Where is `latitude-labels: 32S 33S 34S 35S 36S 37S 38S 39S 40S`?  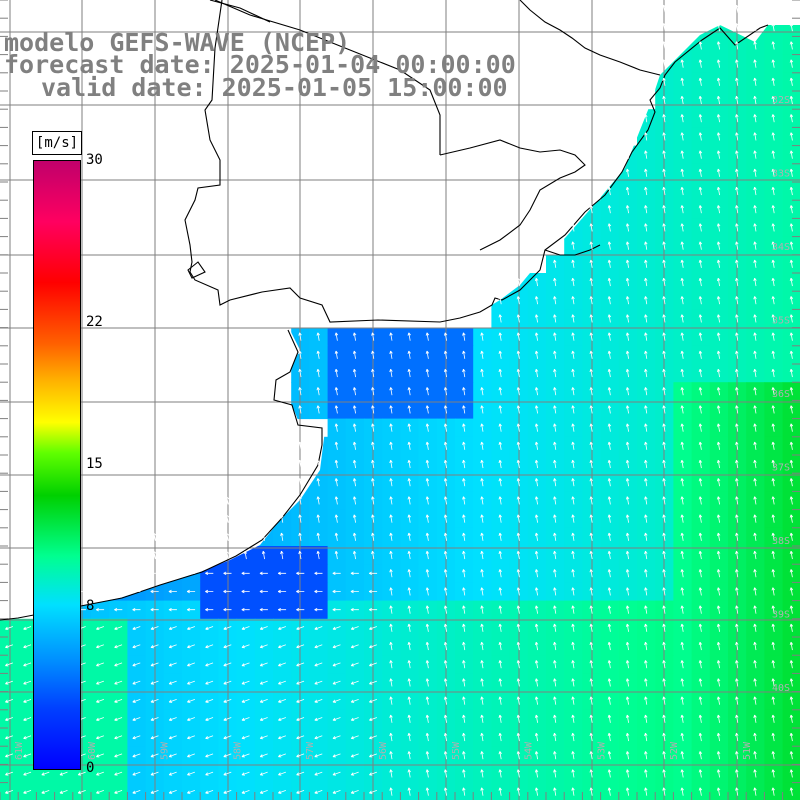 latitude-labels: 32S 33S 34S 35S 36S 37S 38S 39S 40S is located at coordinates (781, 394).